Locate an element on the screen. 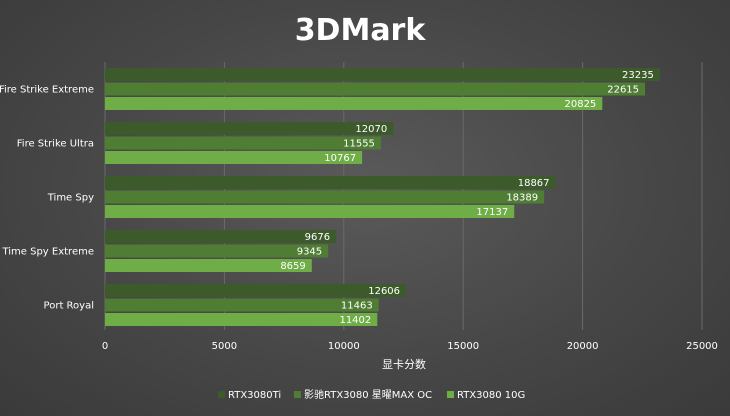  data-label: 20825 is located at coordinates (580, 104).